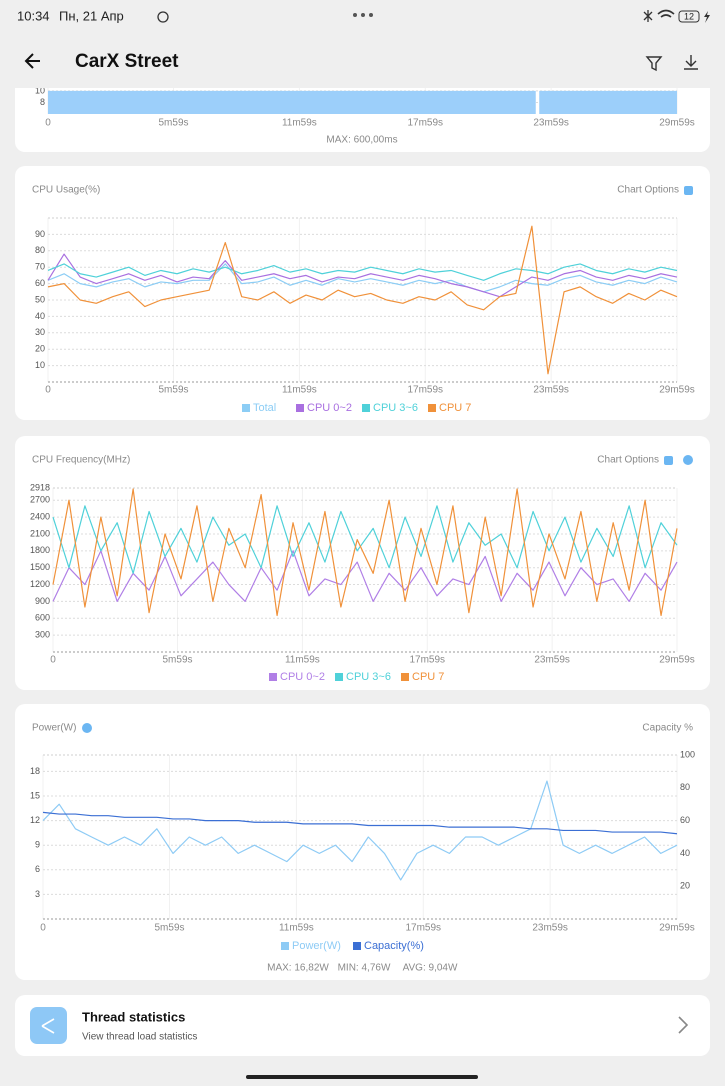 This screenshot has width=725, height=1086. What do you see at coordinates (37, 845) in the screenshot?
I see `y-tick-label: 9` at bounding box center [37, 845].